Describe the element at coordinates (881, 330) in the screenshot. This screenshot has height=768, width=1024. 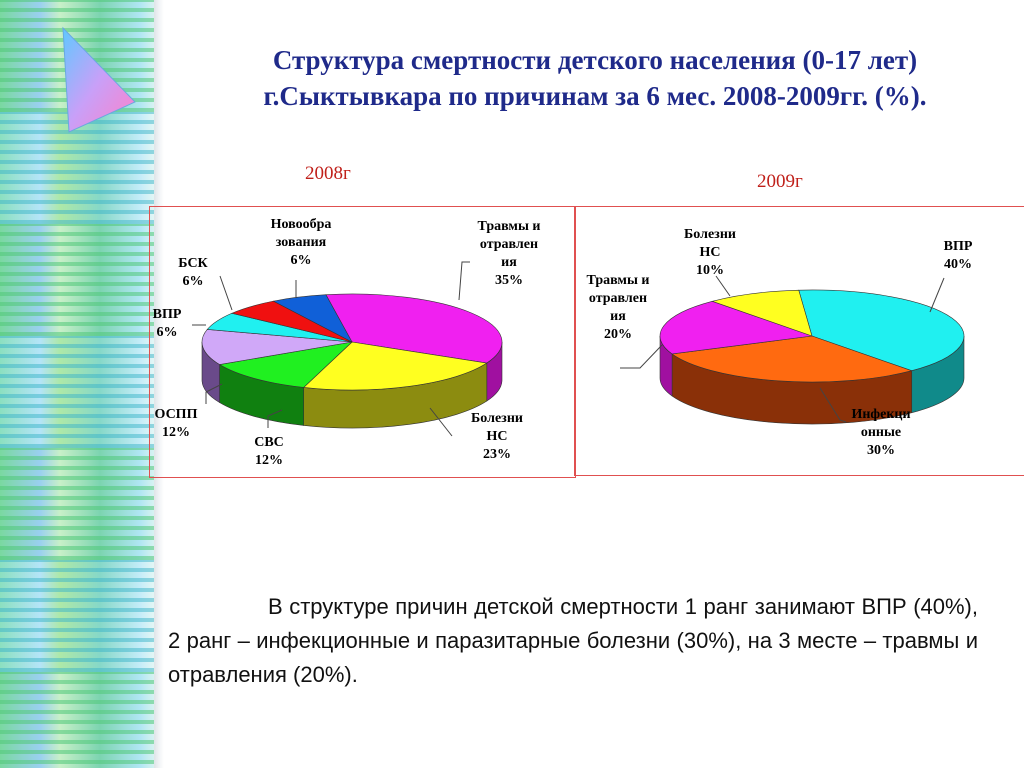
I see `pie-slice-2009г-0` at that location.